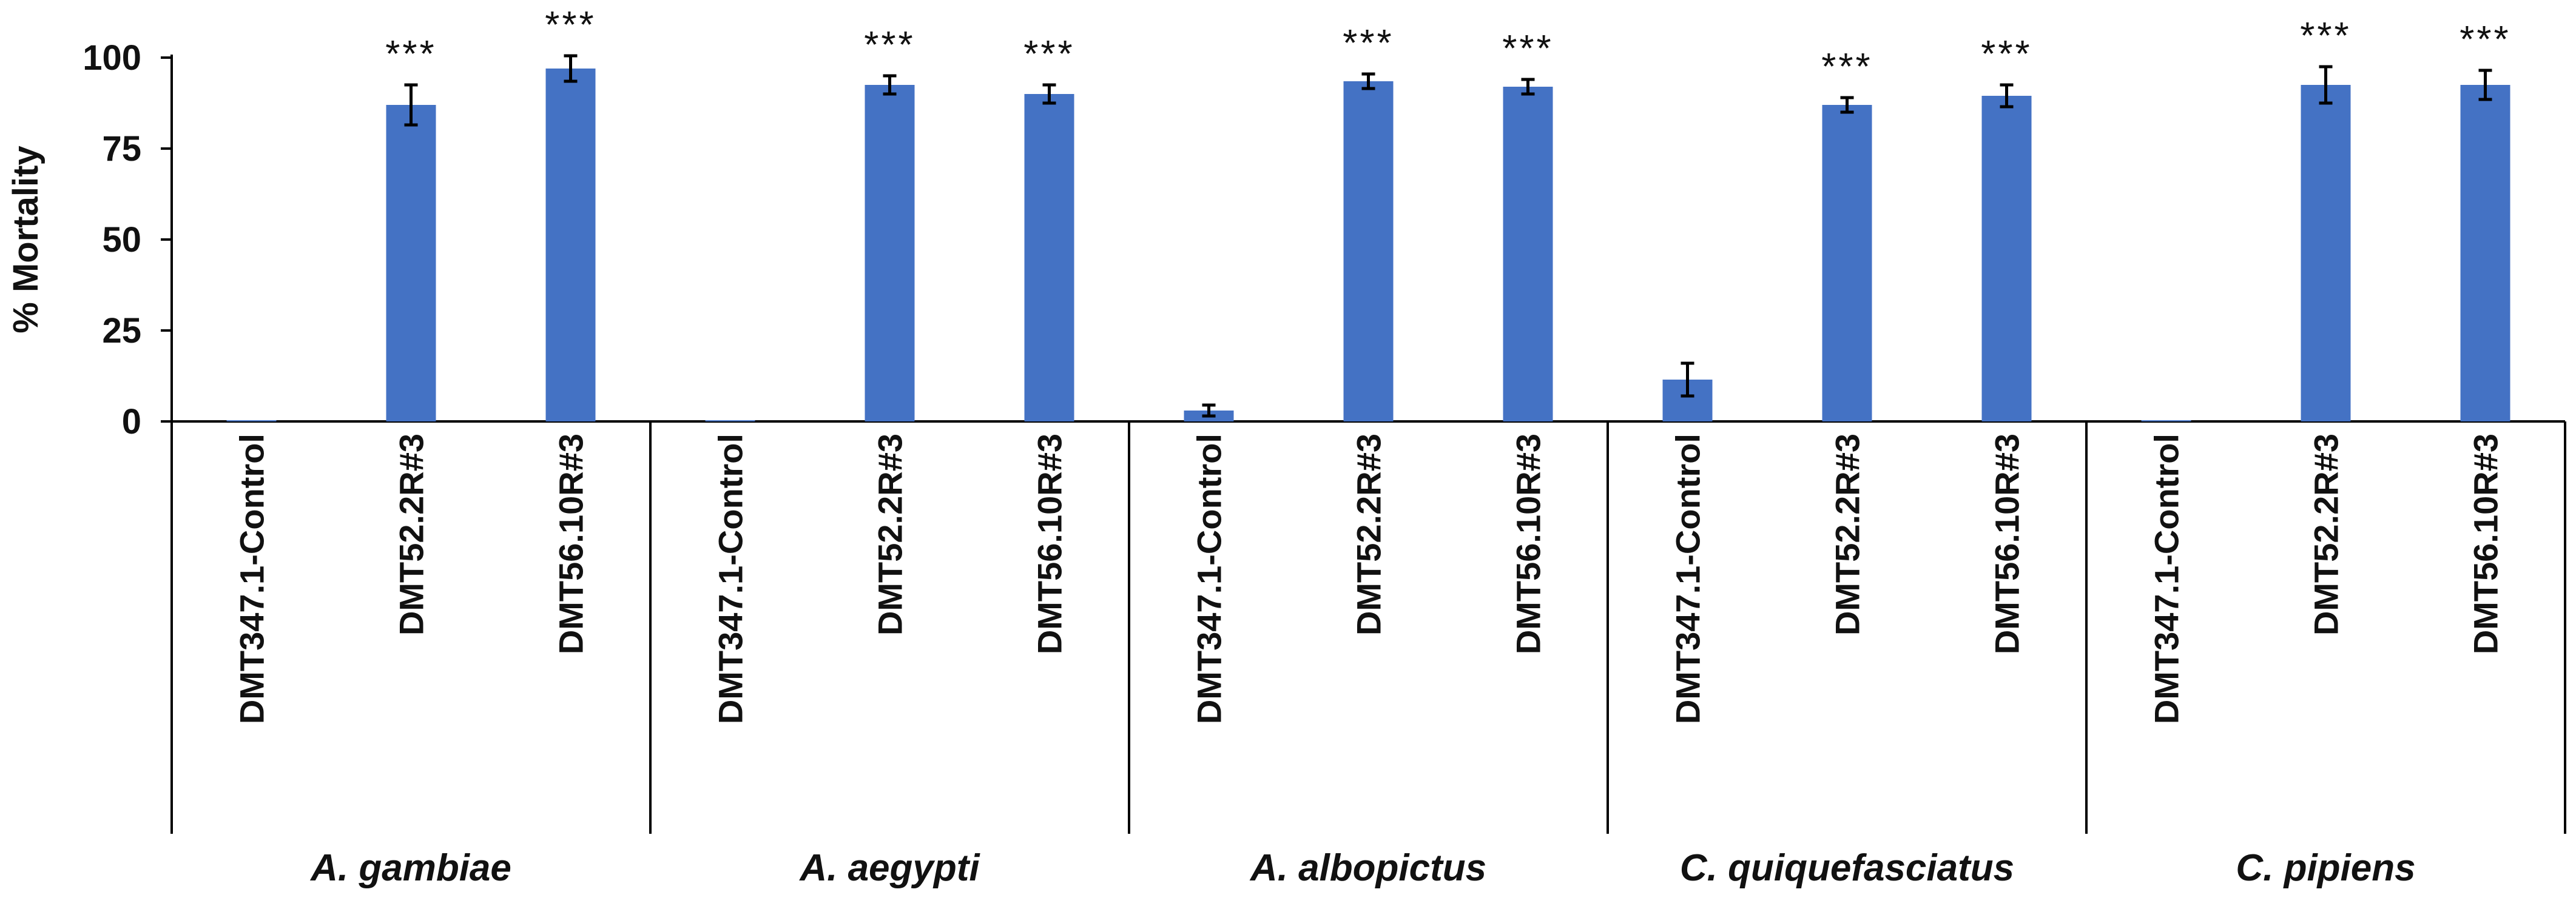 This screenshot has width=2576, height=912. Describe the element at coordinates (131, 422) in the screenshot. I see `y-tick-label: 0` at that location.